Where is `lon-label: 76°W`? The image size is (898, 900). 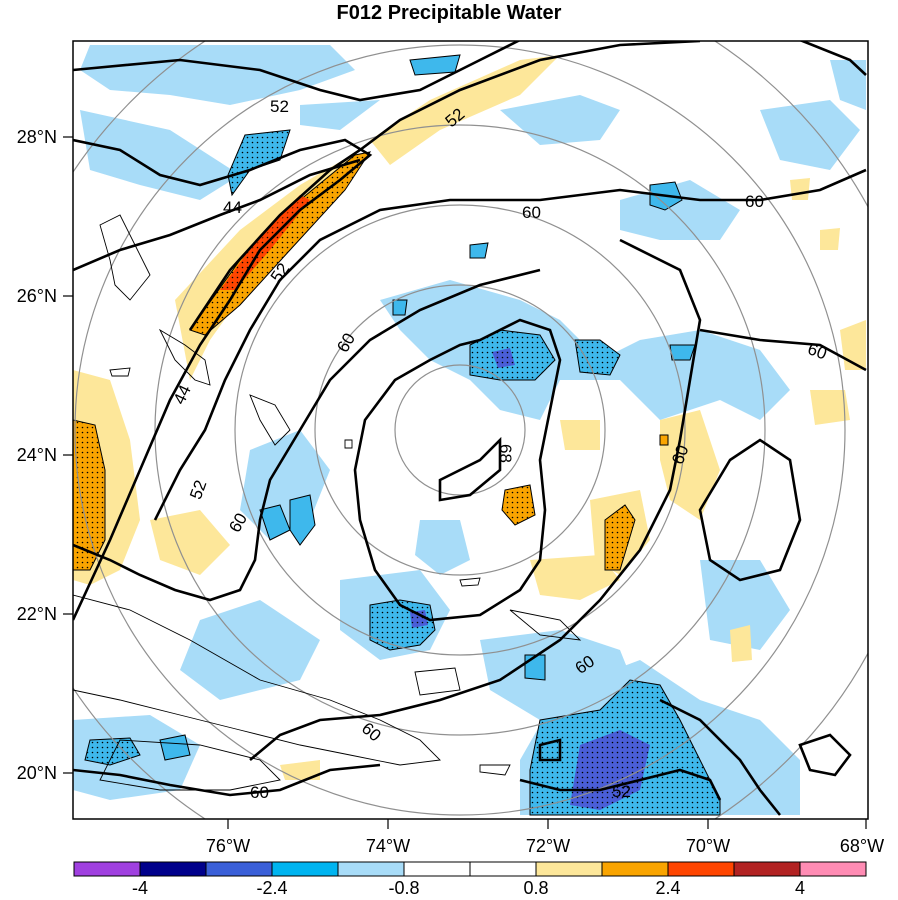
lon-label: 76°W is located at coordinates (228, 846).